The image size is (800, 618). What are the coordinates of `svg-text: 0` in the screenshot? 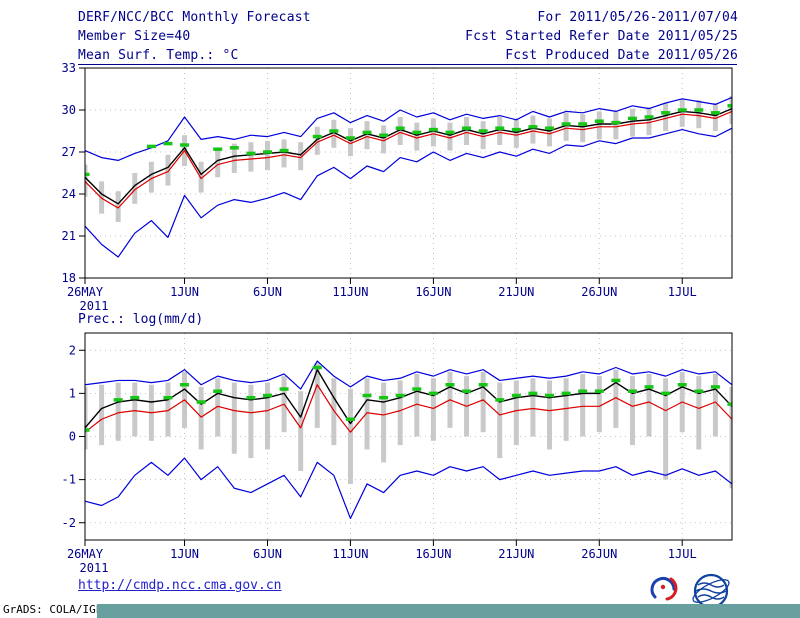 It's located at (72, 437).